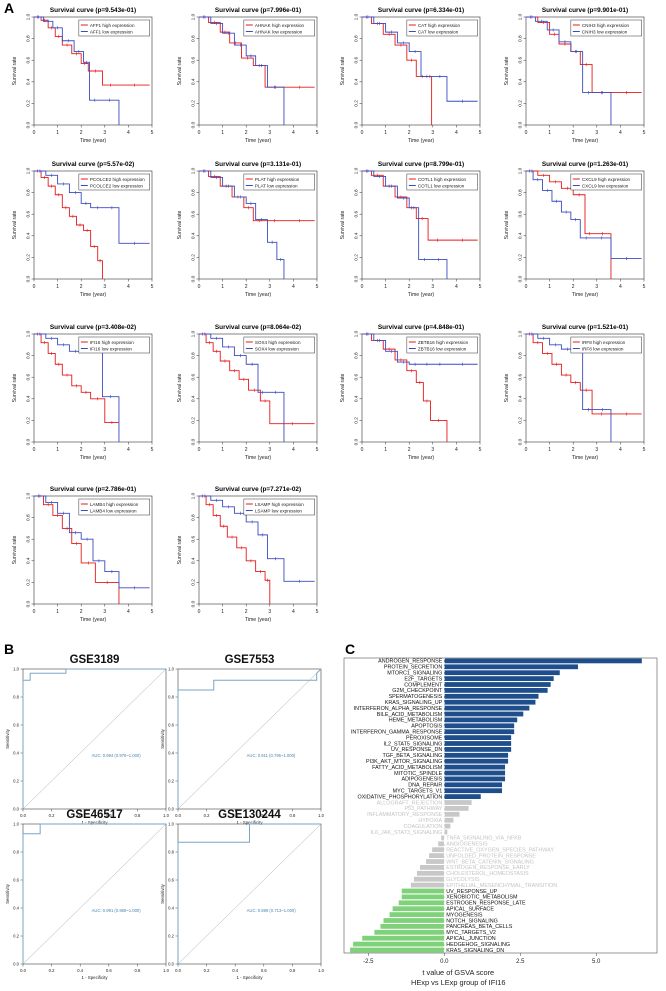 This screenshot has width=666, height=991. Describe the element at coordinates (478, 737) in the screenshot. I see `bar-peroxisome` at that location.